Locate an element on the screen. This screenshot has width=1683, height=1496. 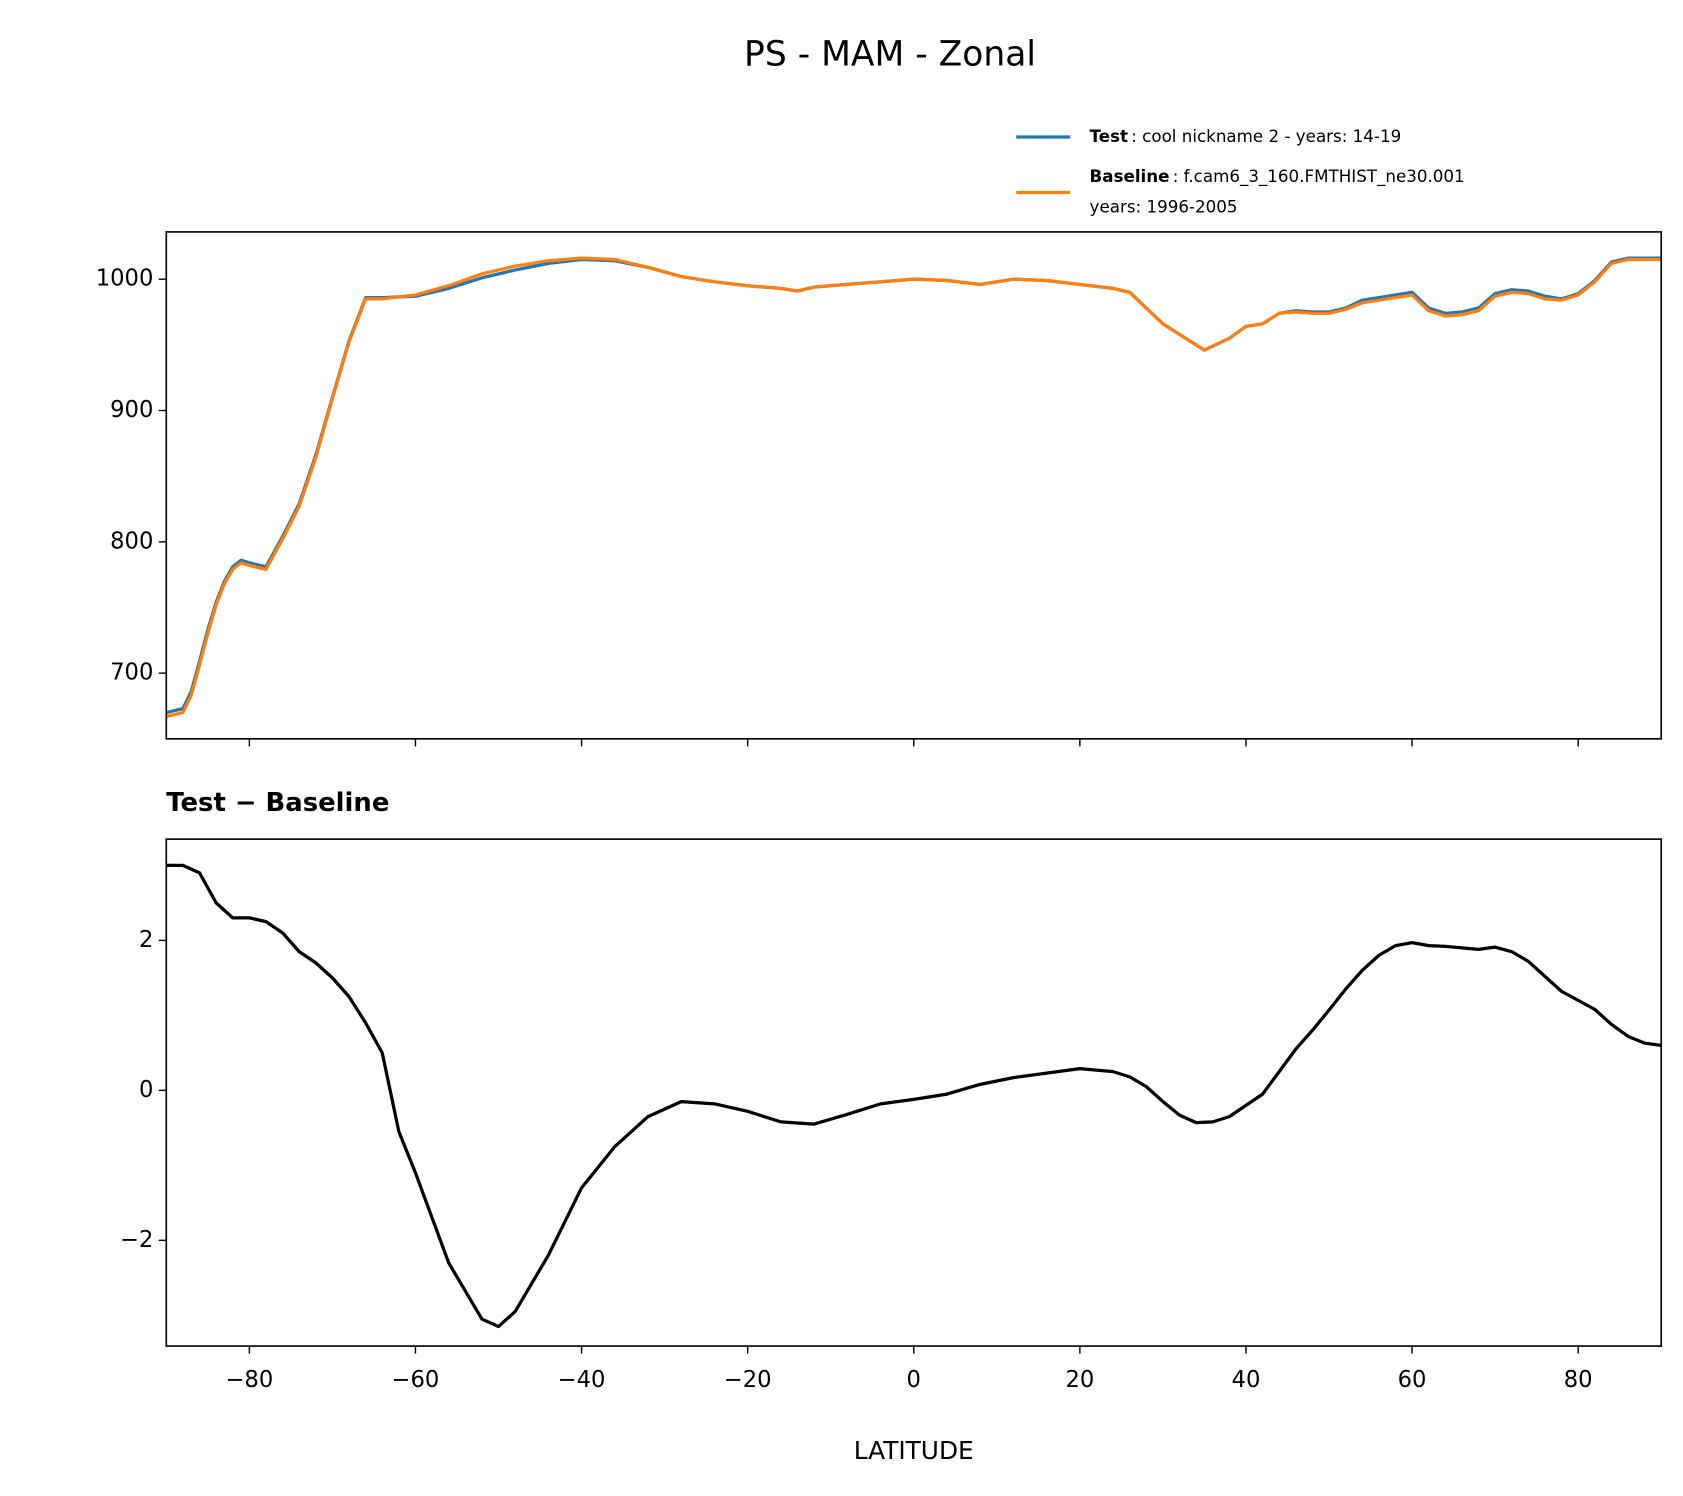
legend-name: Test is located at coordinates (1109, 135).